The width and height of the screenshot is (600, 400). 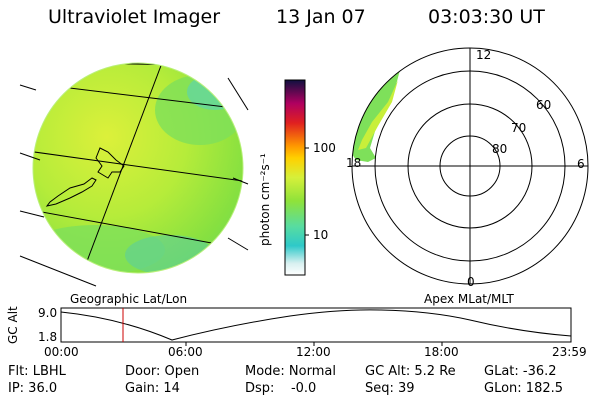 I want to click on alt-ytick-9: 9.0, so click(x=48, y=313).